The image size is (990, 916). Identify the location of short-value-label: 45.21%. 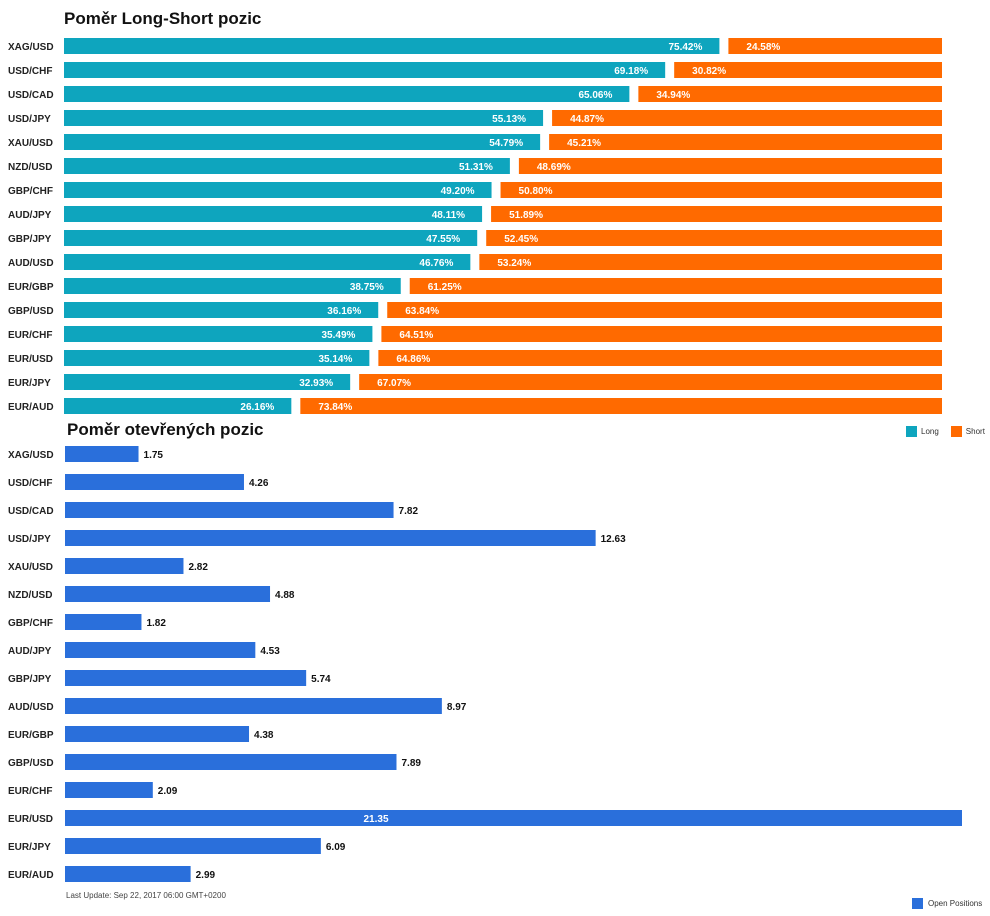
(584, 143).